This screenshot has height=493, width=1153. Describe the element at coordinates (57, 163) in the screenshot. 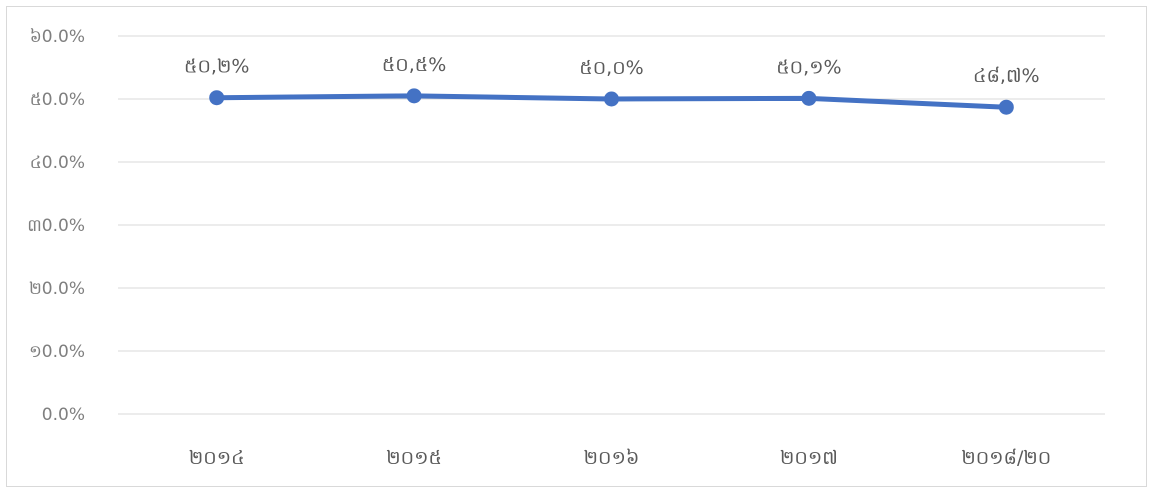

I see `y-tick-label: ៤0.0%` at that location.